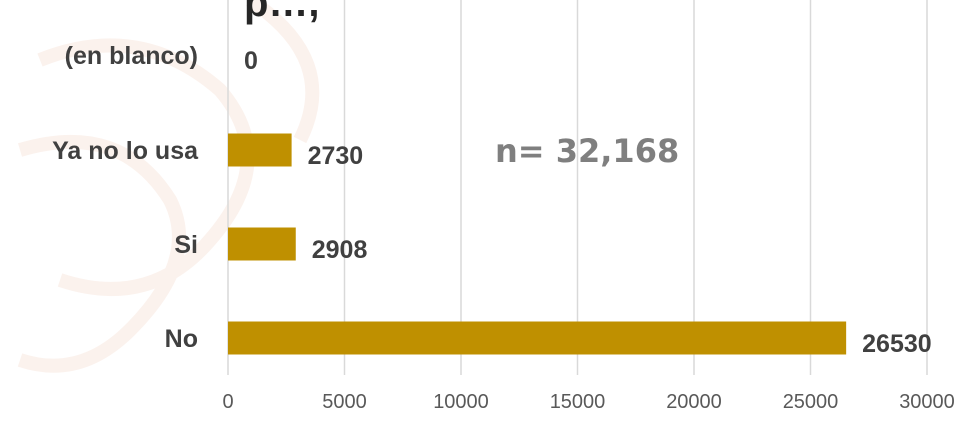  What do you see at coordinates (131, 56) in the screenshot?
I see `category-label: (en blanco)` at bounding box center [131, 56].